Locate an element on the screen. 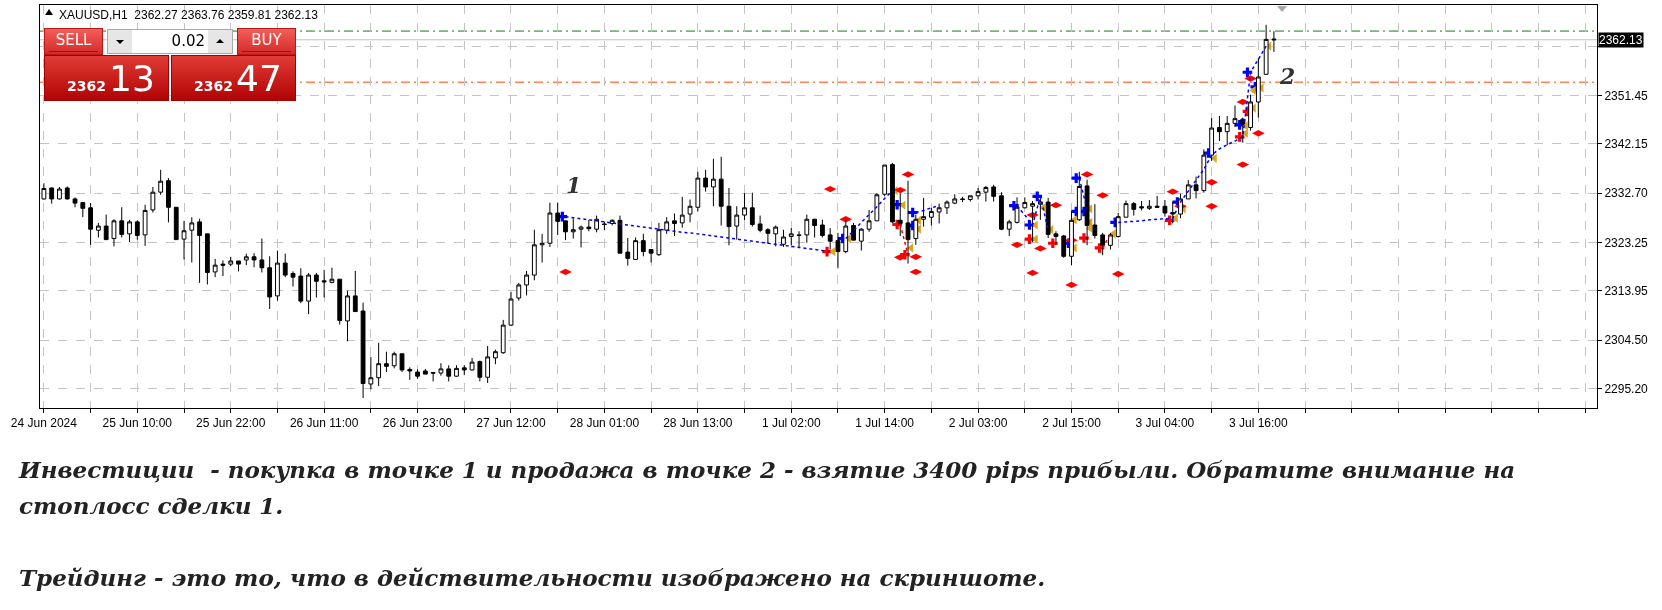 Image resolution: width=1662 pixels, height=610 pixels. annotation: SELL is located at coordinates (73, 40).